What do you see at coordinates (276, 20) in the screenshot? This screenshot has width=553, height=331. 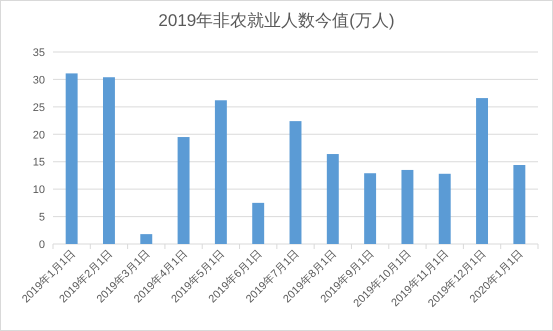 I see `chart-title: 2019年非农就业人数今值(万人)` at bounding box center [276, 20].